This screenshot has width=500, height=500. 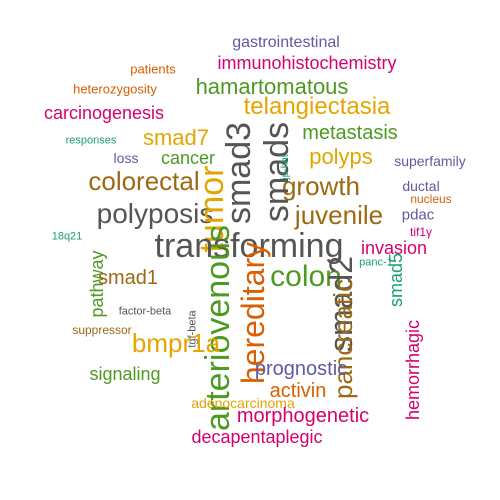 I want to click on word-immunohistochemistry: immunohistochemistry, so click(x=307, y=63).